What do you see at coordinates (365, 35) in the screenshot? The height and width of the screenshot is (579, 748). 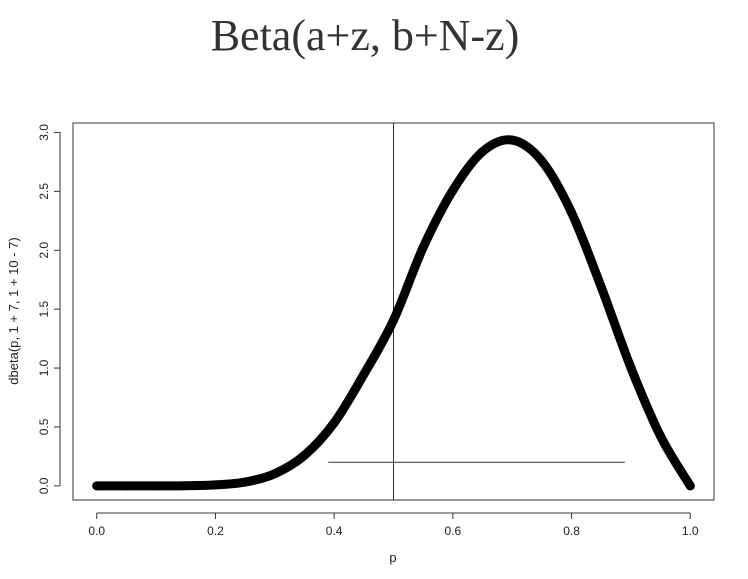 I see `chart-title: Beta(a+z, b+N-z)` at bounding box center [365, 35].